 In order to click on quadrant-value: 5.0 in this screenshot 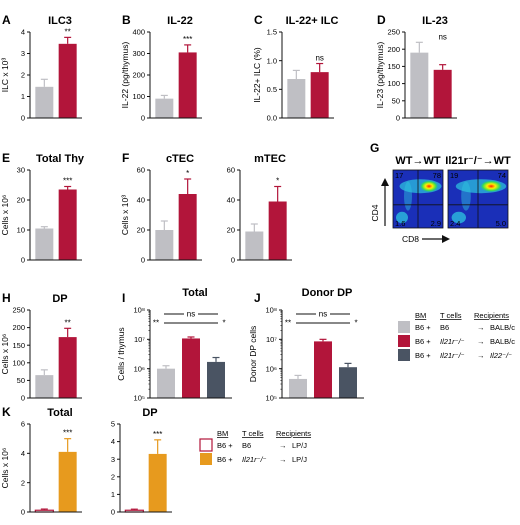, I will do `click(501, 223)`.